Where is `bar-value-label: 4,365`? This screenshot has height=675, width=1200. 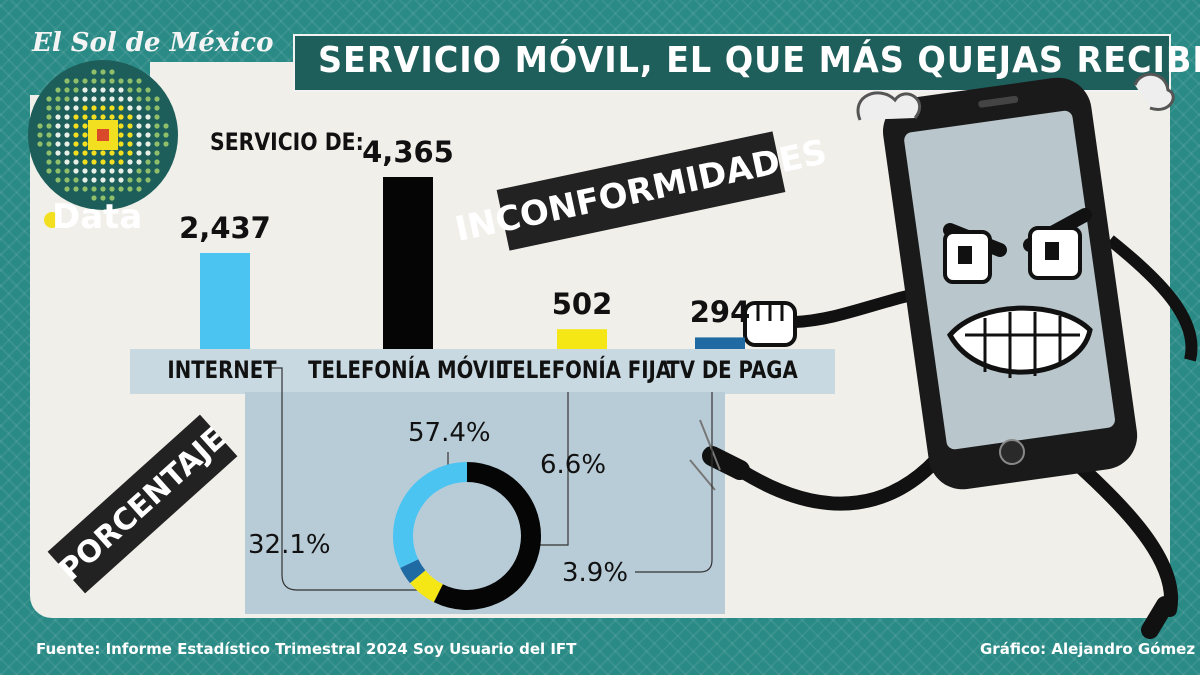
bar-value-label: 4,365 is located at coordinates (408, 152).